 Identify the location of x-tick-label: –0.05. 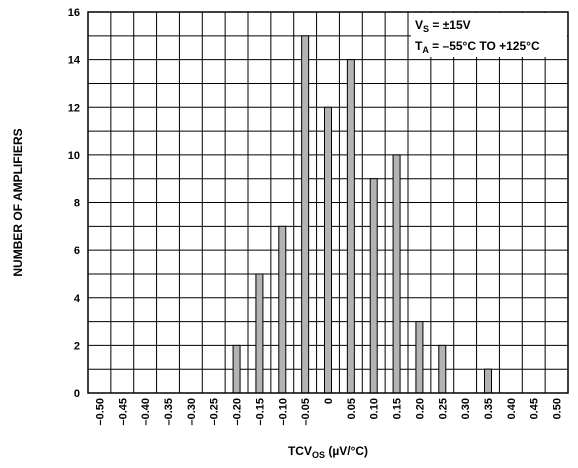
(306, 412).